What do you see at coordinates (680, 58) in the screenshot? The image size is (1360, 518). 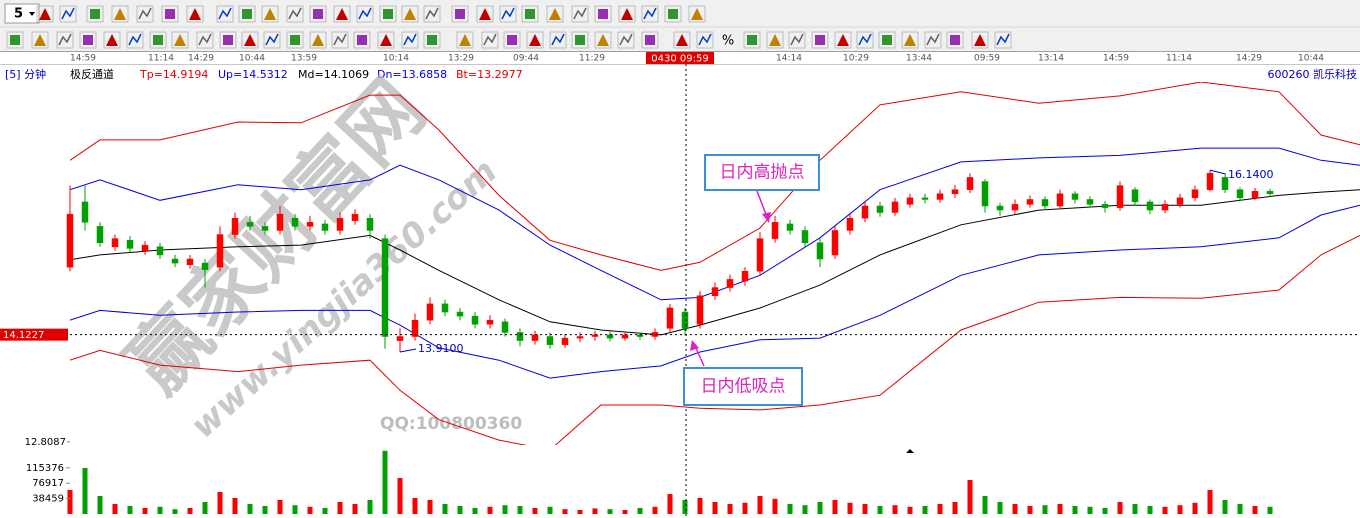 I see `cursor-time-box` at bounding box center [680, 58].